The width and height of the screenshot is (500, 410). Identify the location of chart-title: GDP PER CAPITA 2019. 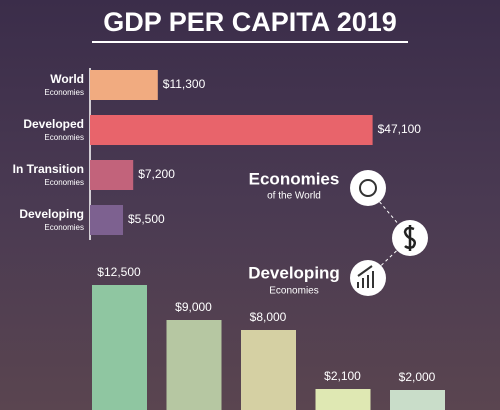
(250, 22).